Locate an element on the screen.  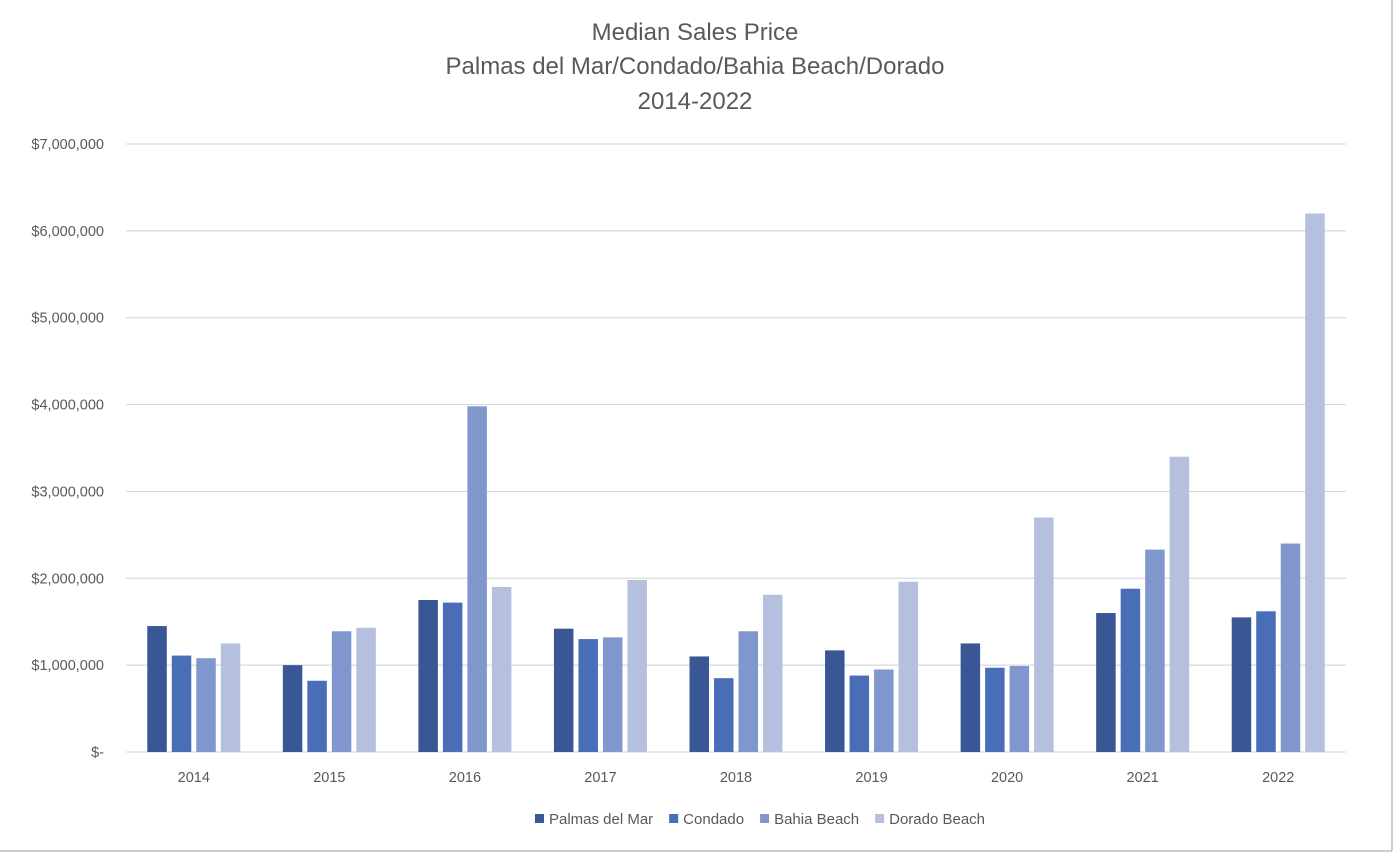
x-tick-label: 2015 is located at coordinates (329, 778).